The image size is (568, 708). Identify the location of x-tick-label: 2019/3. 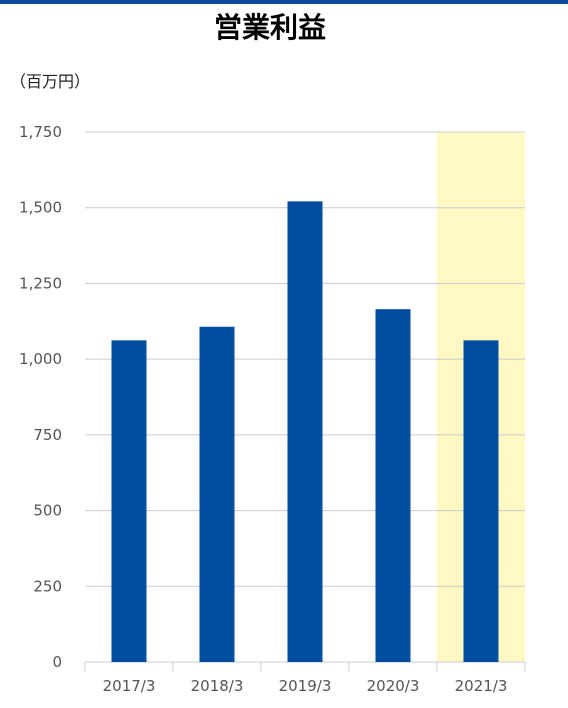
(305, 686).